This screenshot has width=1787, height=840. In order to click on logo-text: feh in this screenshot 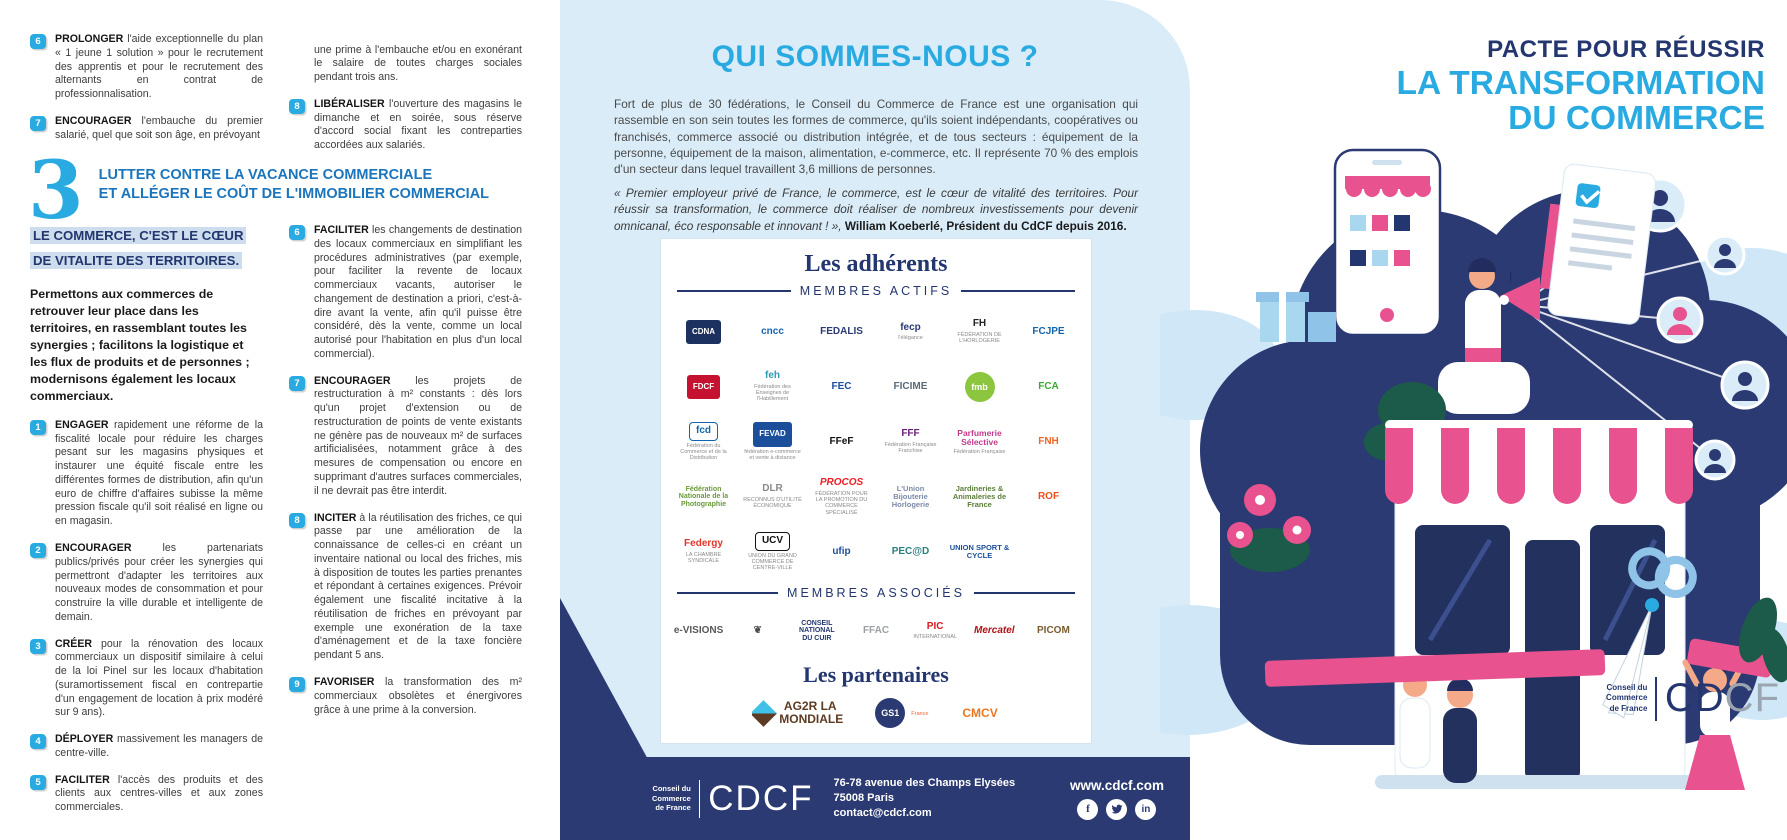, I will do `click(772, 376)`.